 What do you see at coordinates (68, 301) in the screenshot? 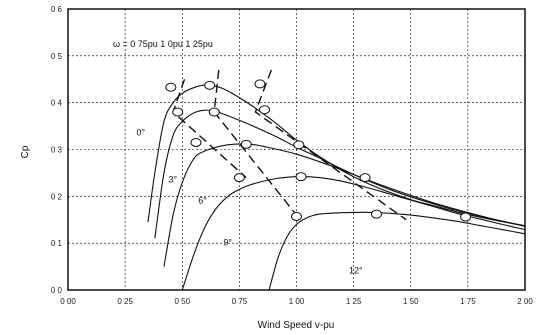
I see `x-tick-label: 0 00` at bounding box center [68, 301].